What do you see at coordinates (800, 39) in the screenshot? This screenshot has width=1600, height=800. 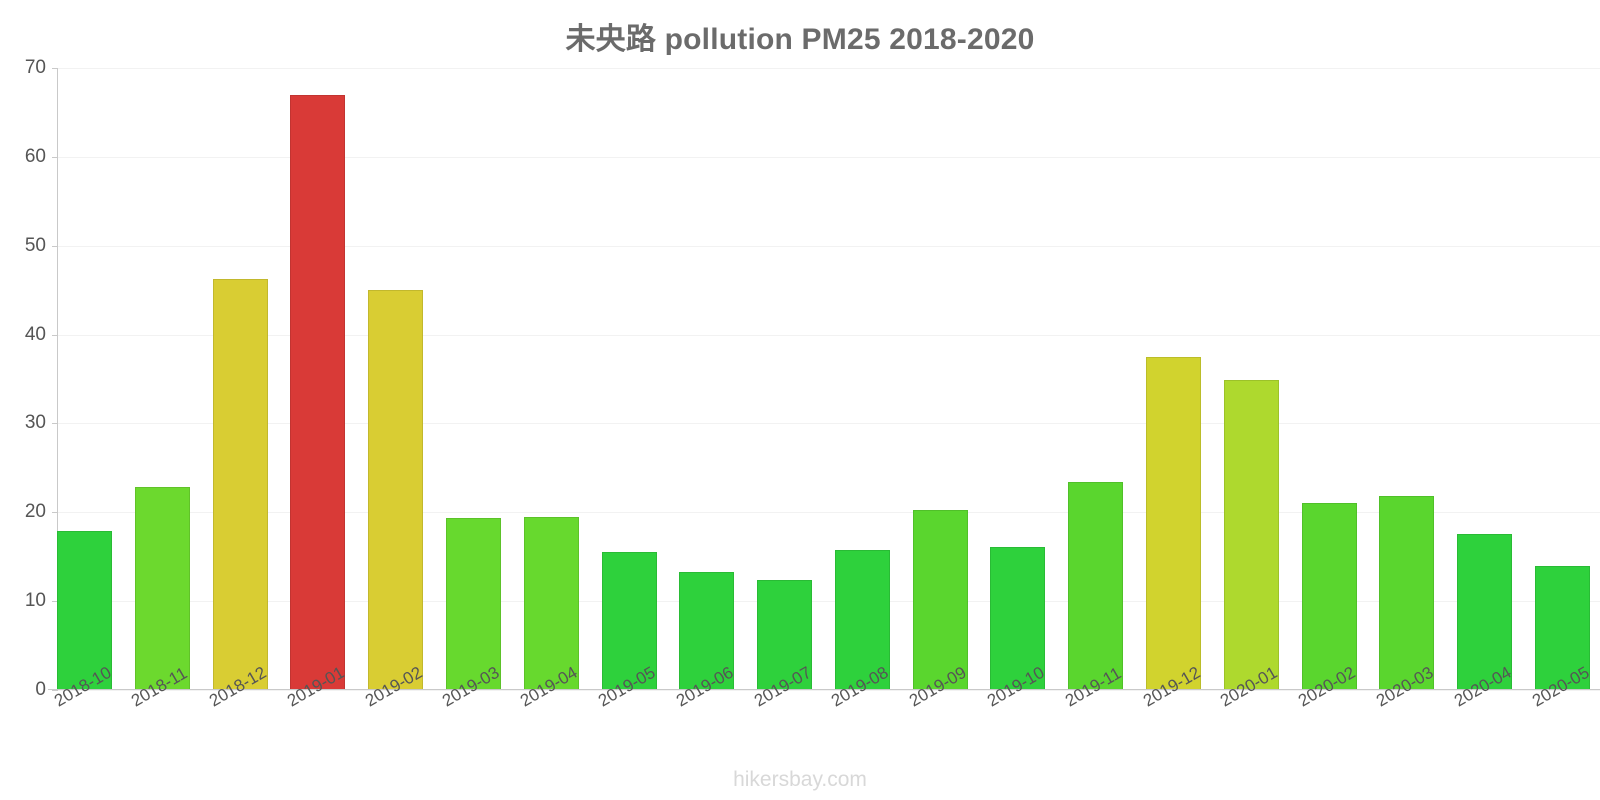 I see `chart-title: 未央路 pollution PM25 2018-2020` at bounding box center [800, 39].